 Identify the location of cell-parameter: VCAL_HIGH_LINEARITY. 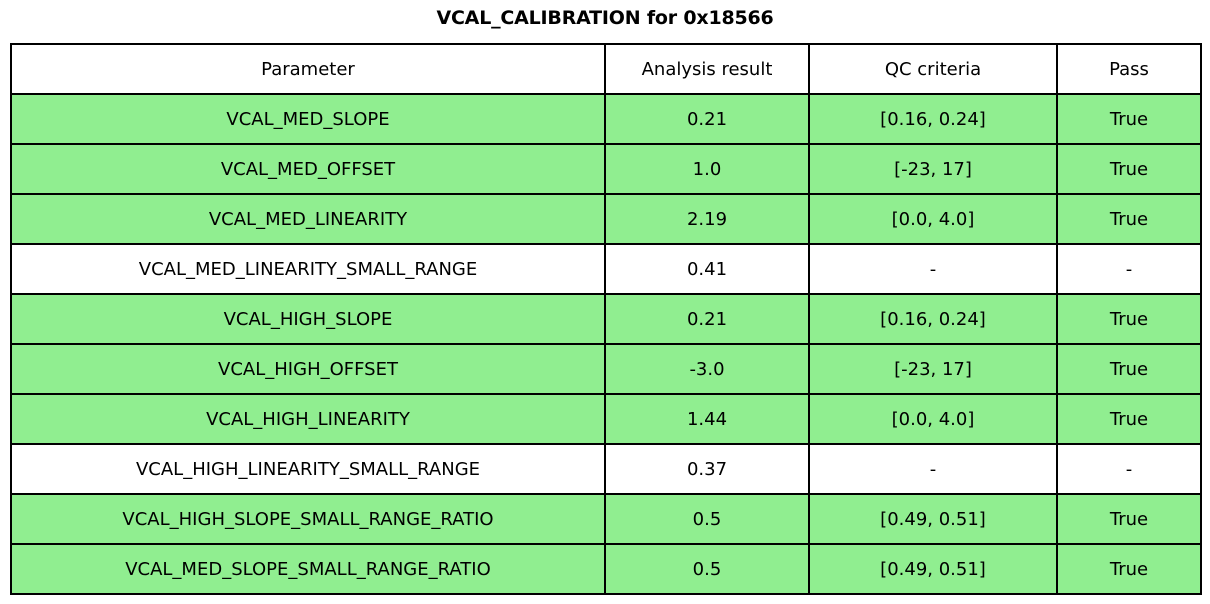
(308, 419).